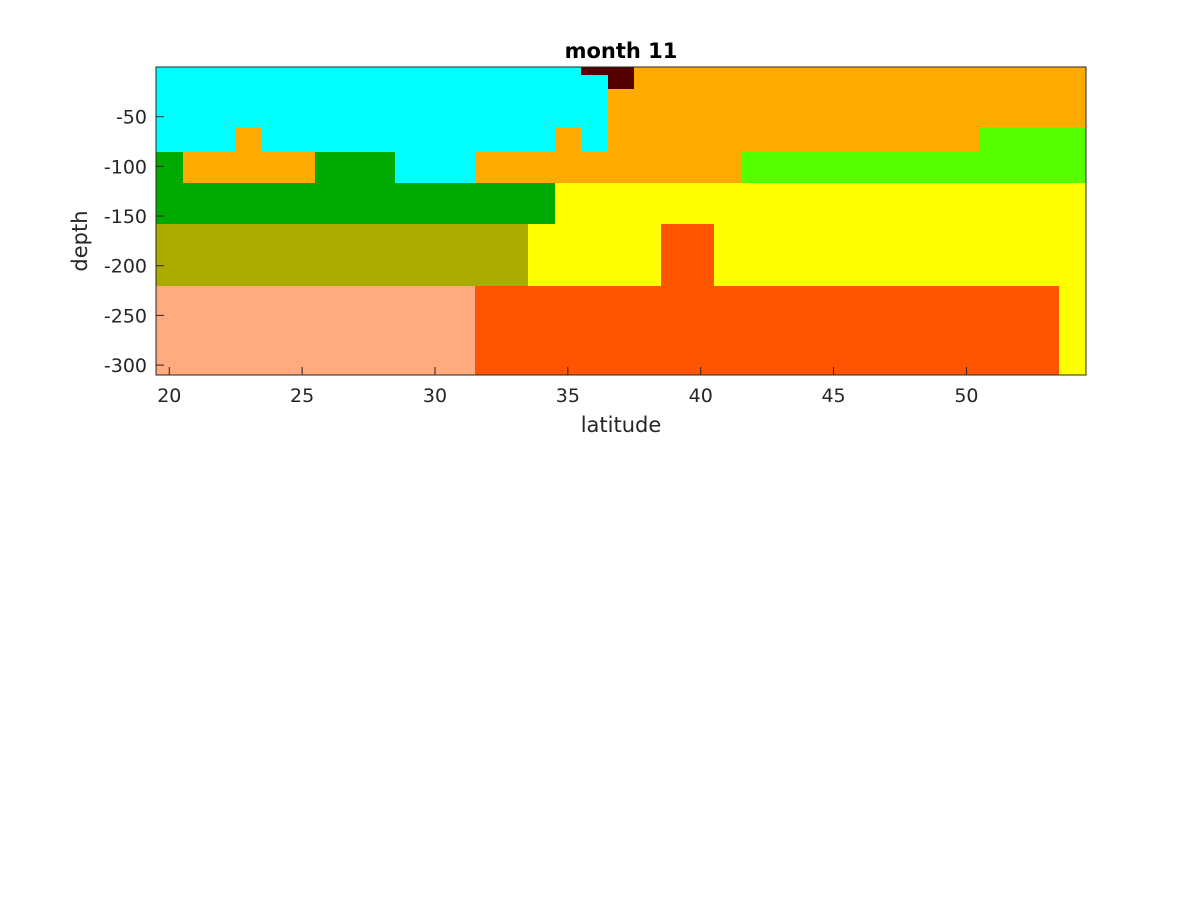 The width and height of the screenshot is (1200, 900). Describe the element at coordinates (302, 396) in the screenshot. I see `x-tick-label: 25` at that location.